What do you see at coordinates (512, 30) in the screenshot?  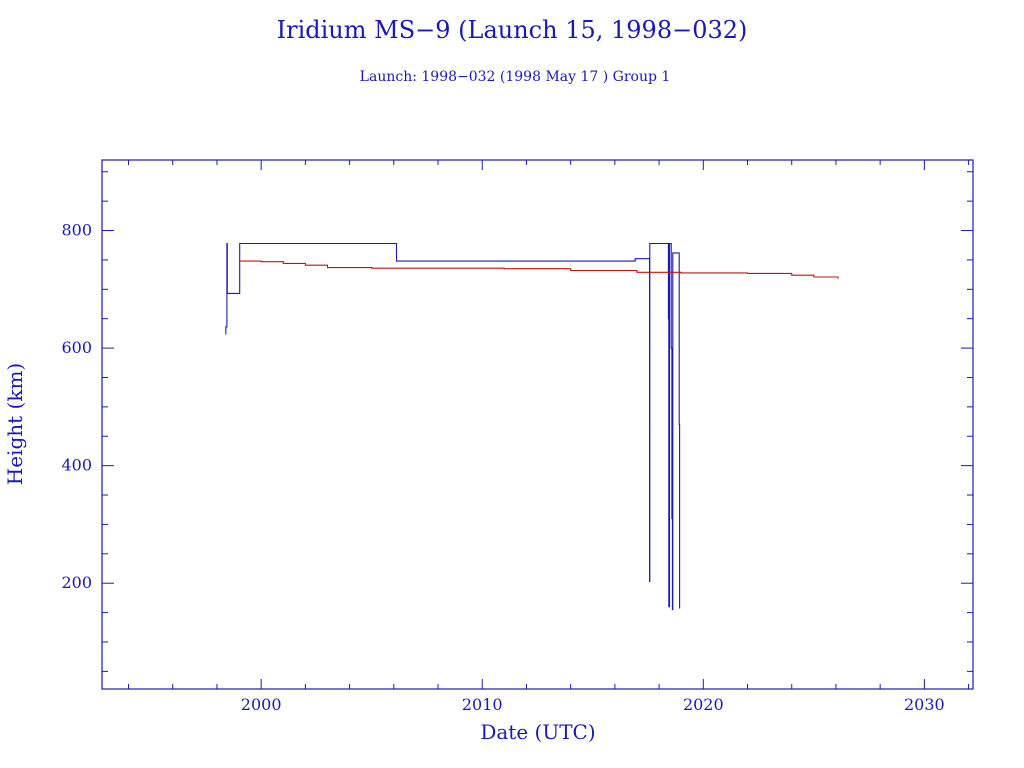 I see `chart-title: Iridium MS−9 (Launch 15, 1998−032)` at bounding box center [512, 30].